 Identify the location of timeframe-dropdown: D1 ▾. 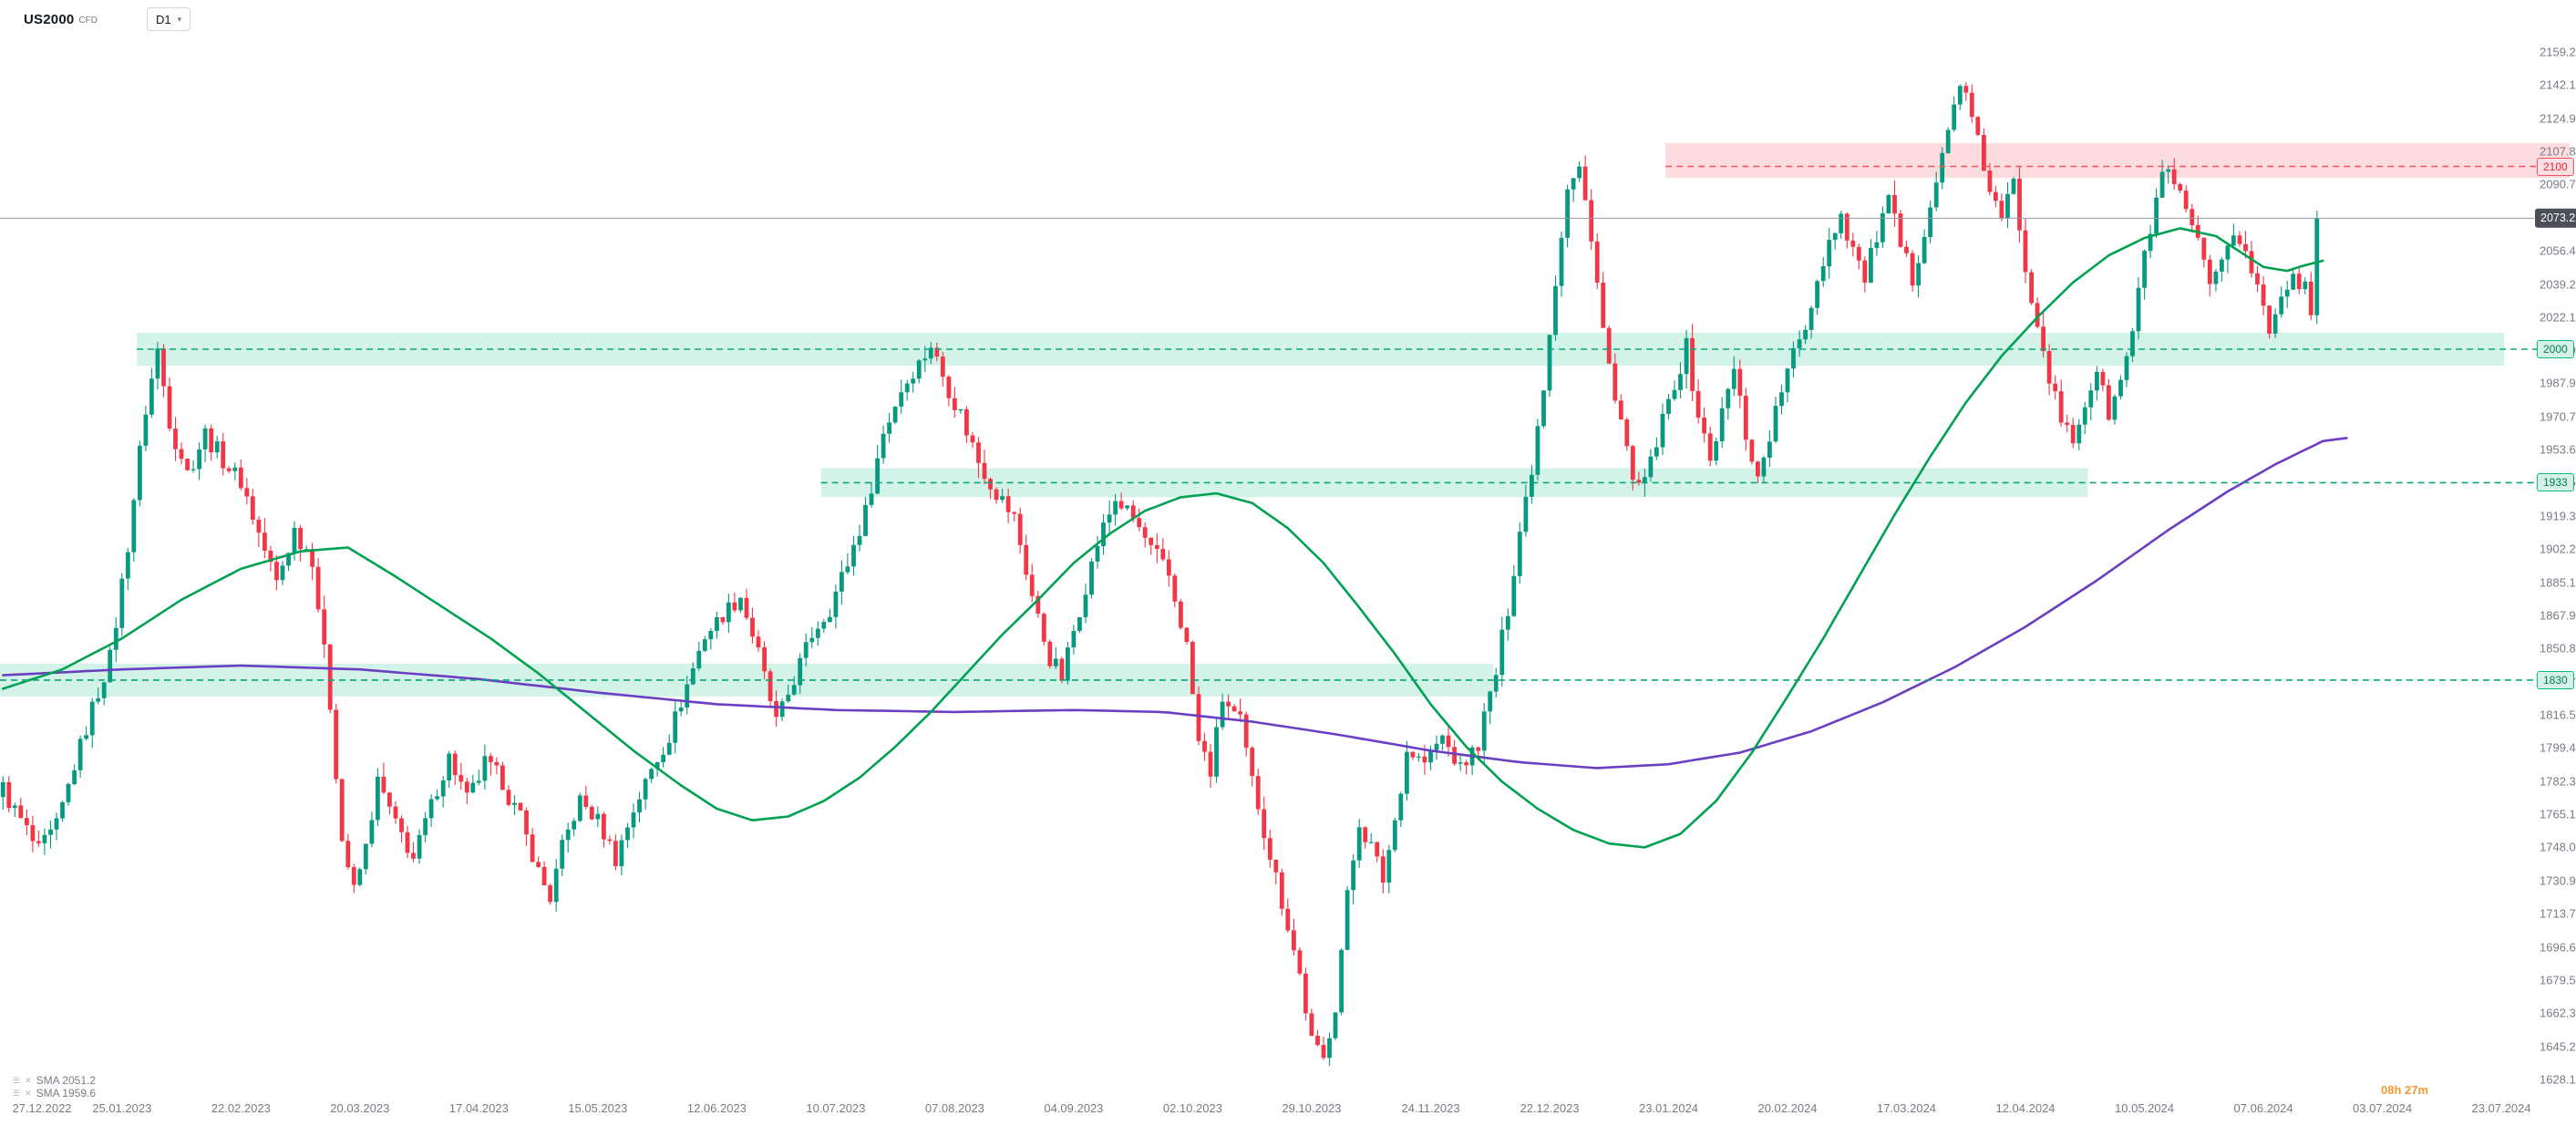
(168, 19).